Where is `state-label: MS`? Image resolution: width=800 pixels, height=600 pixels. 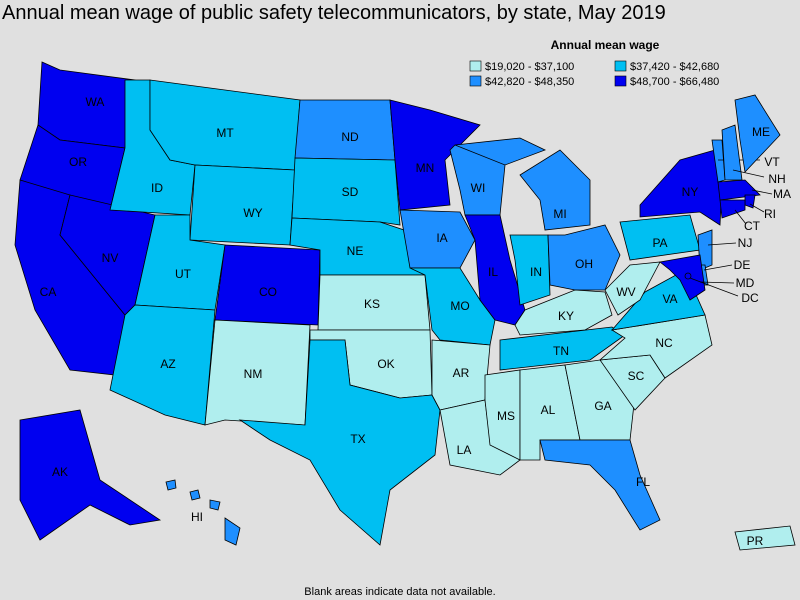 state-label: MS is located at coordinates (506, 416).